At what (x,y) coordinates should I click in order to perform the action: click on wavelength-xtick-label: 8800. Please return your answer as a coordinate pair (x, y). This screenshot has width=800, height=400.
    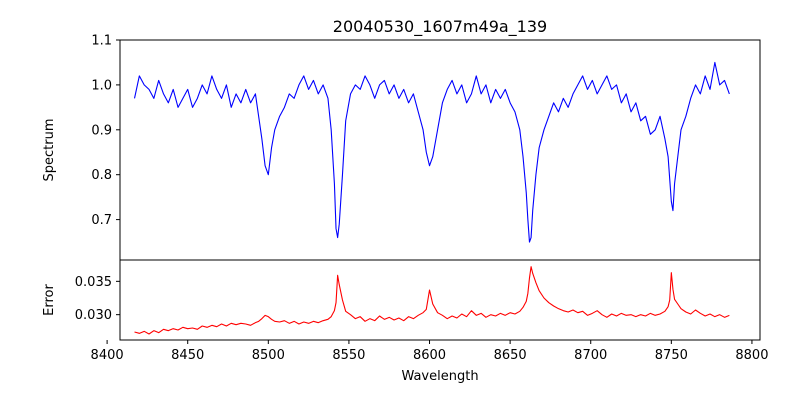
    Looking at the image, I should click on (751, 355).